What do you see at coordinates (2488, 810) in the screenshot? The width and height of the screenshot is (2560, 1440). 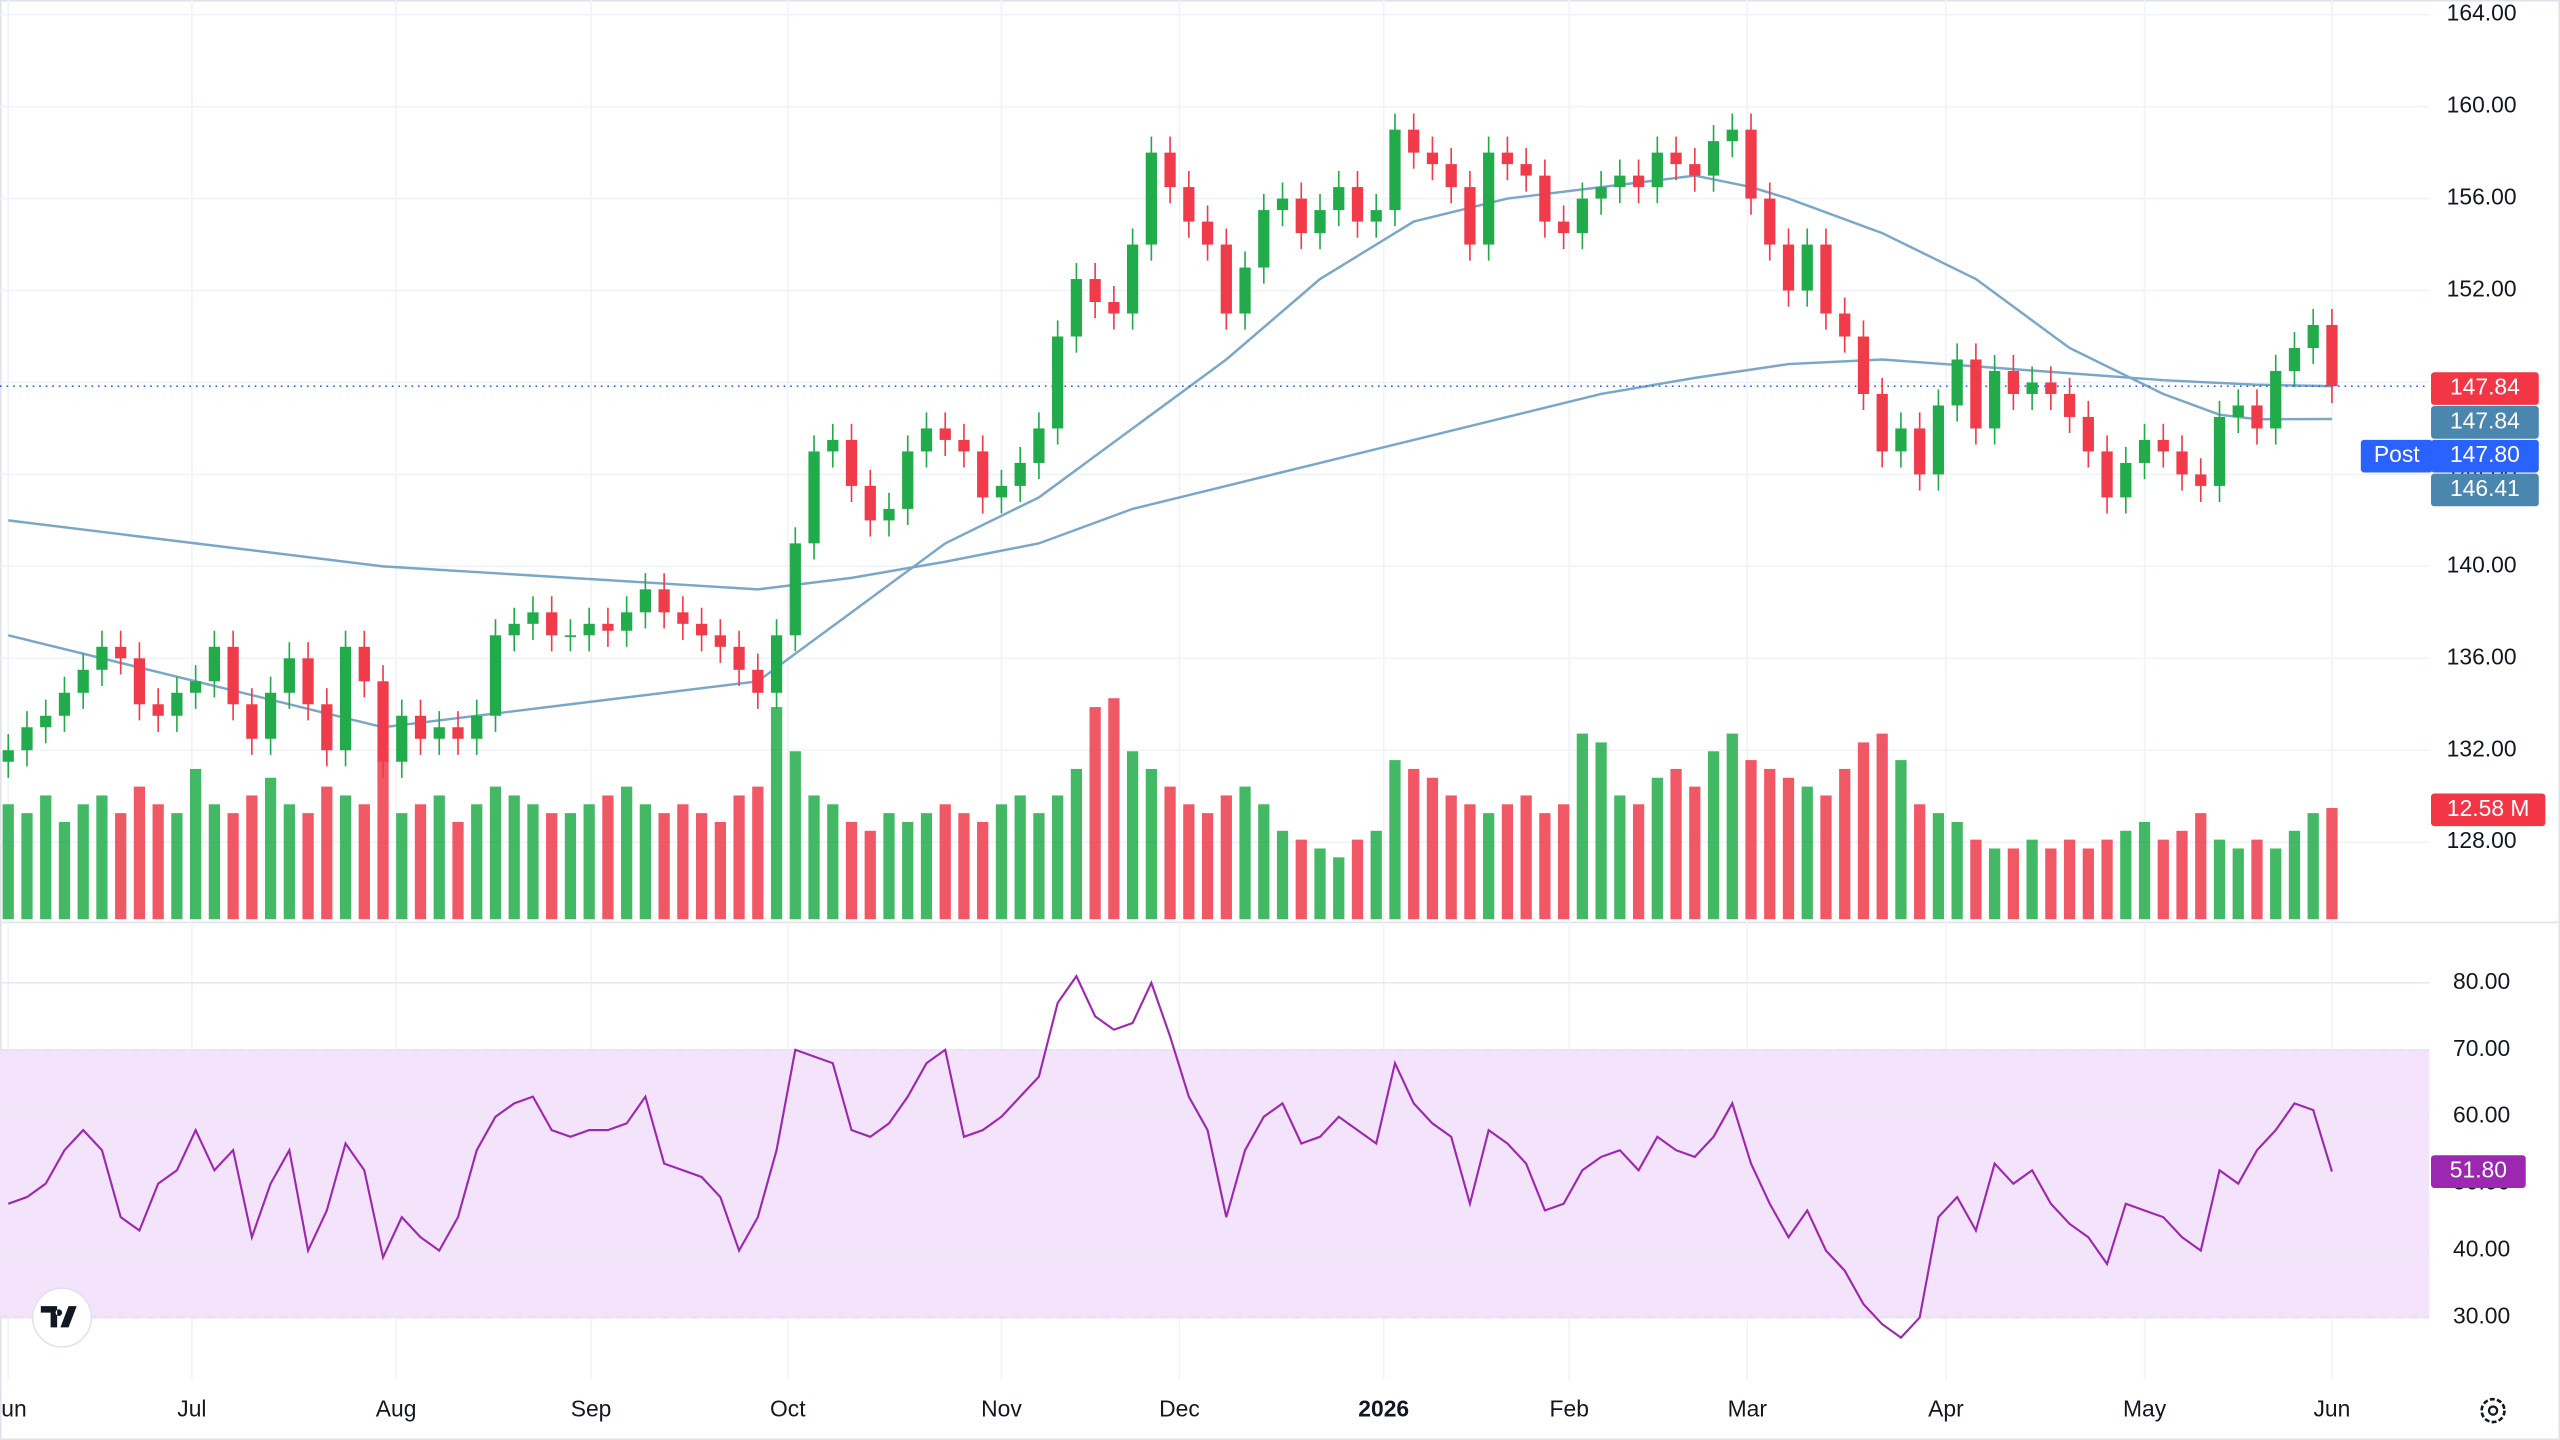 I see `volume-label-box` at bounding box center [2488, 810].